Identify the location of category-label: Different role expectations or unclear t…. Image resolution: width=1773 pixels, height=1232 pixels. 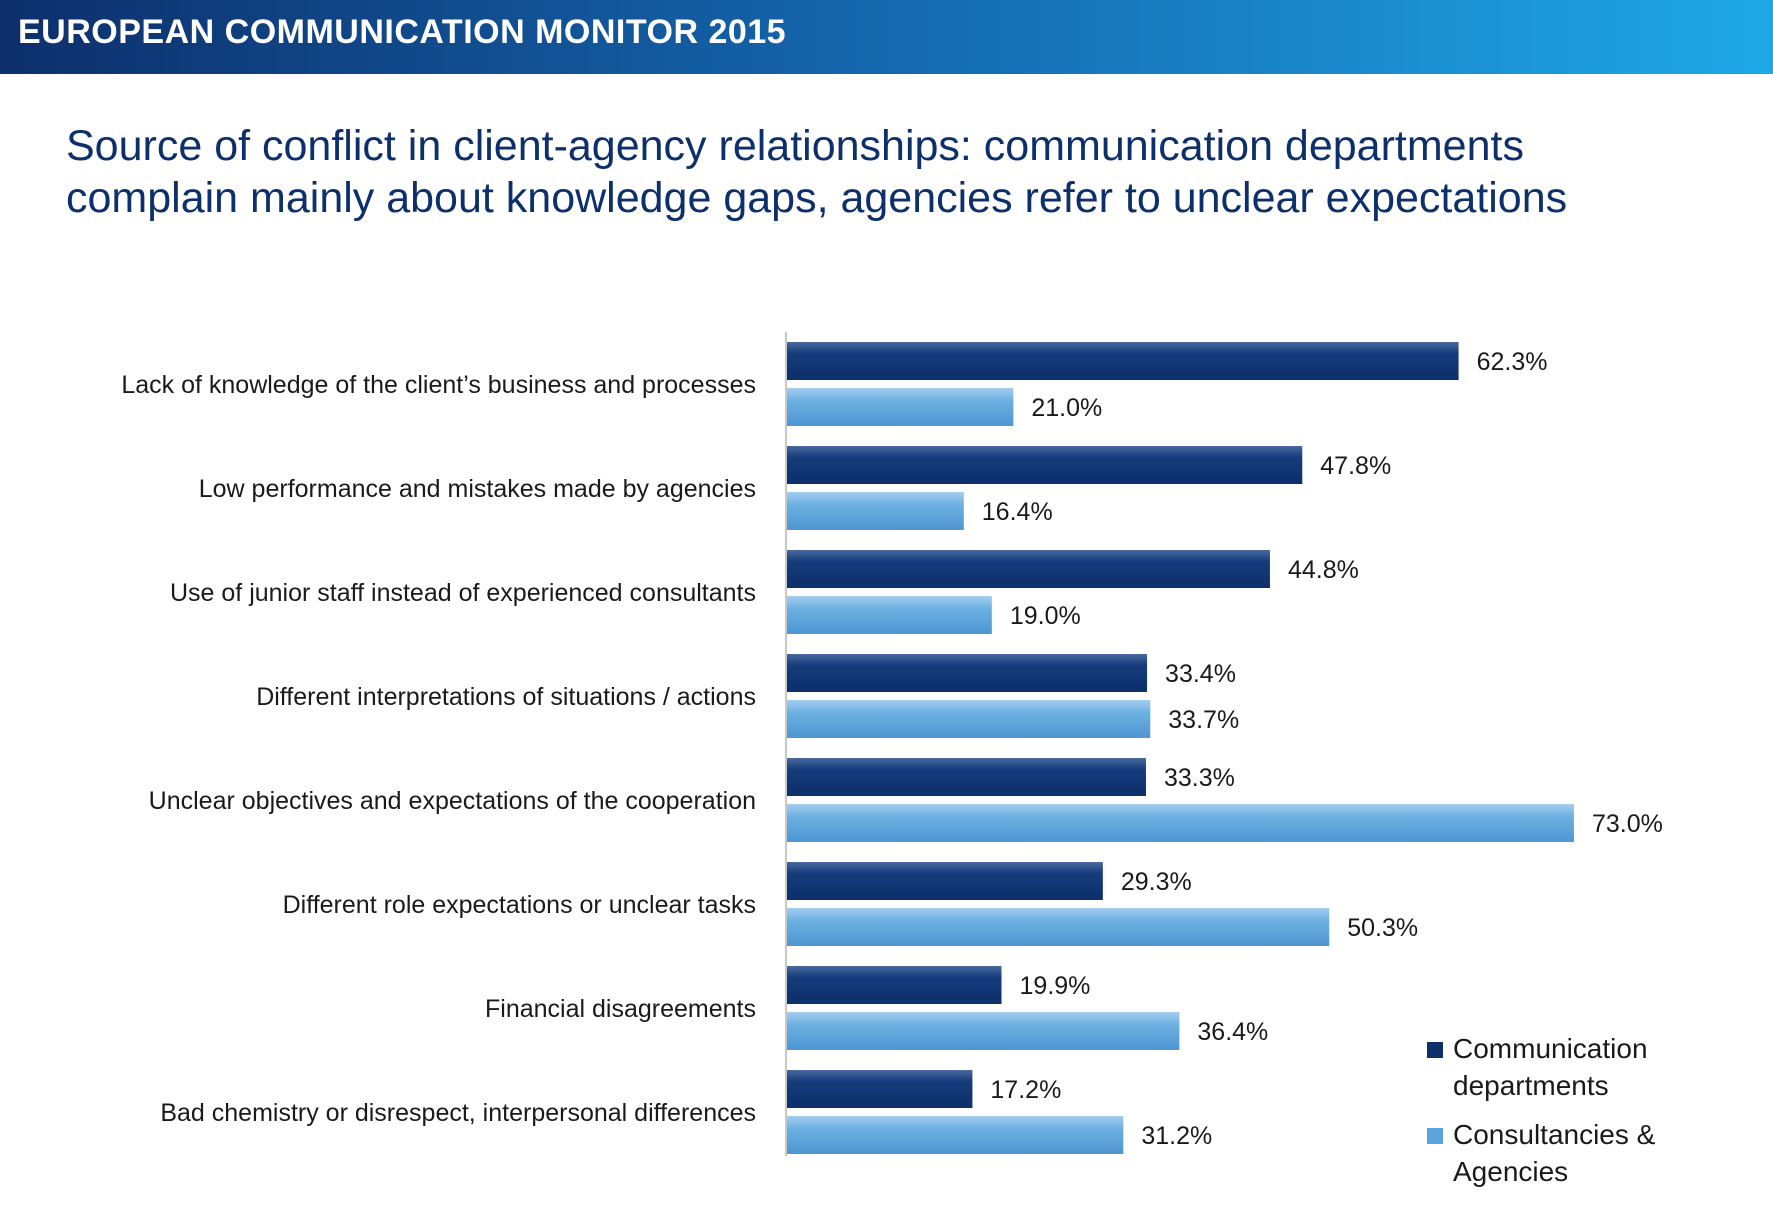
(519, 905).